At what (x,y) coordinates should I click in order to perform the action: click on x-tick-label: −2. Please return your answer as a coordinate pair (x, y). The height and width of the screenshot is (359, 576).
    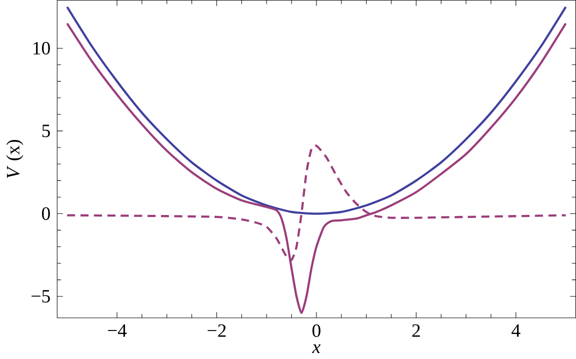
    Looking at the image, I should click on (217, 330).